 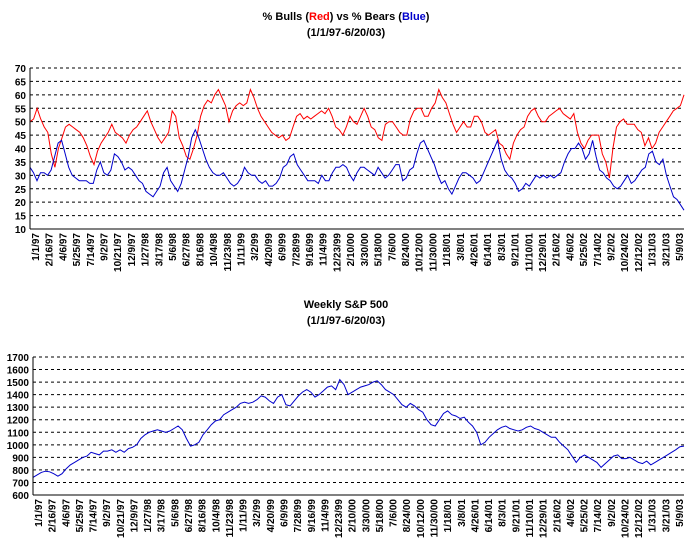 I want to click on chart2-y-tick-label: 900, so click(x=20, y=458).